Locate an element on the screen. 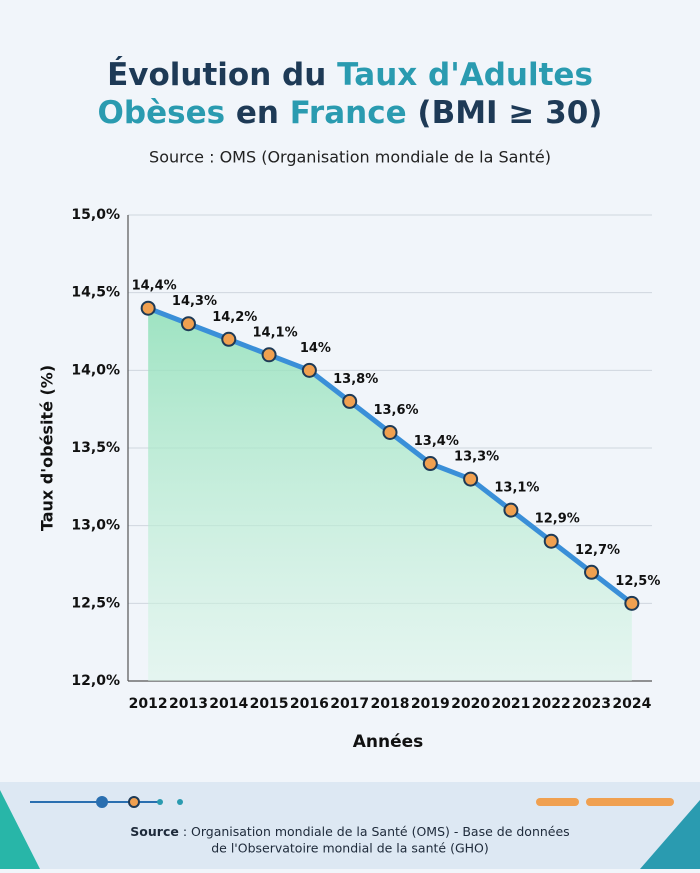 The image size is (700, 873). x-tick-label: 2013 is located at coordinates (188, 704).